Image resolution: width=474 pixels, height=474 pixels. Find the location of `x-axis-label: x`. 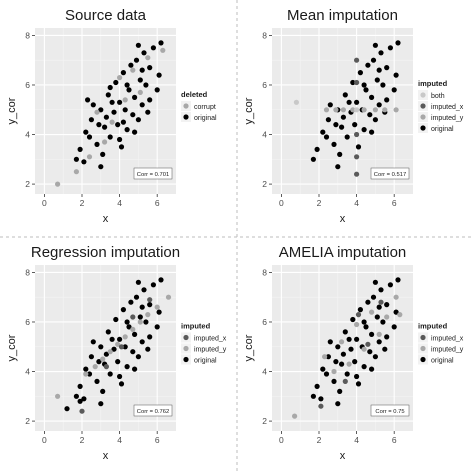

x-axis-label: x is located at coordinates (106, 219).